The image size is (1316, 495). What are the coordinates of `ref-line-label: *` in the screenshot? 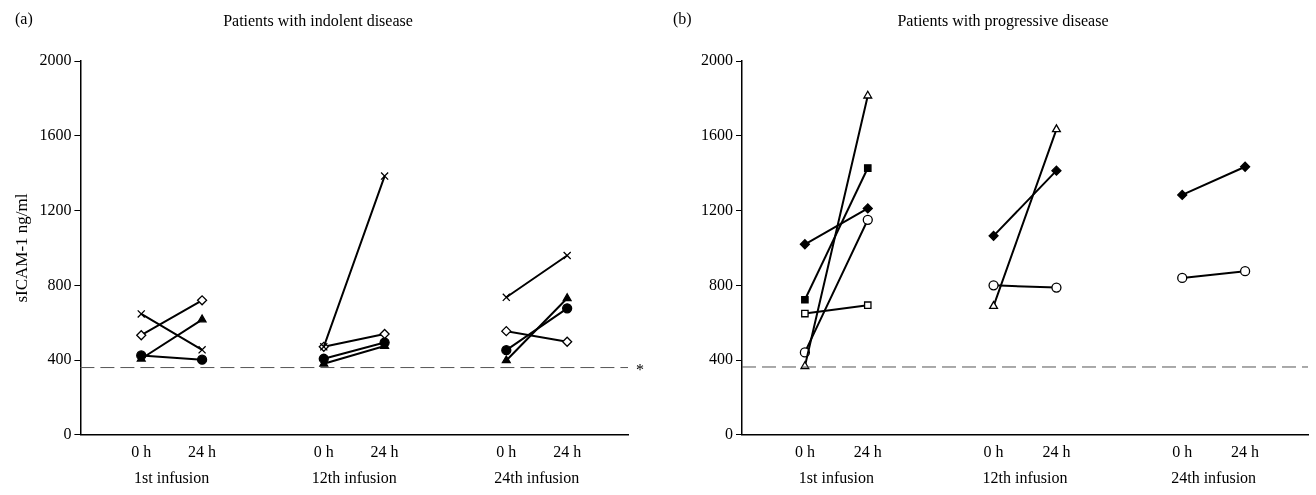 It's located at (640, 369).